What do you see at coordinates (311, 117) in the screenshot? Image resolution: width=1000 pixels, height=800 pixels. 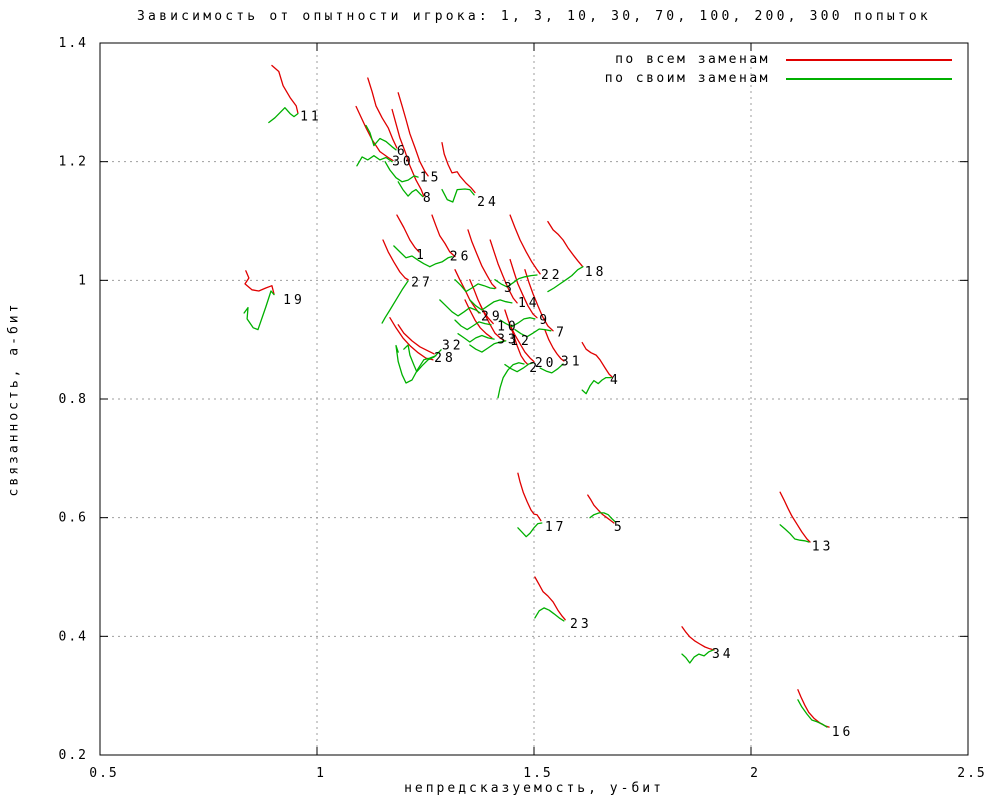 I see `player-11-label: 11` at bounding box center [311, 117].